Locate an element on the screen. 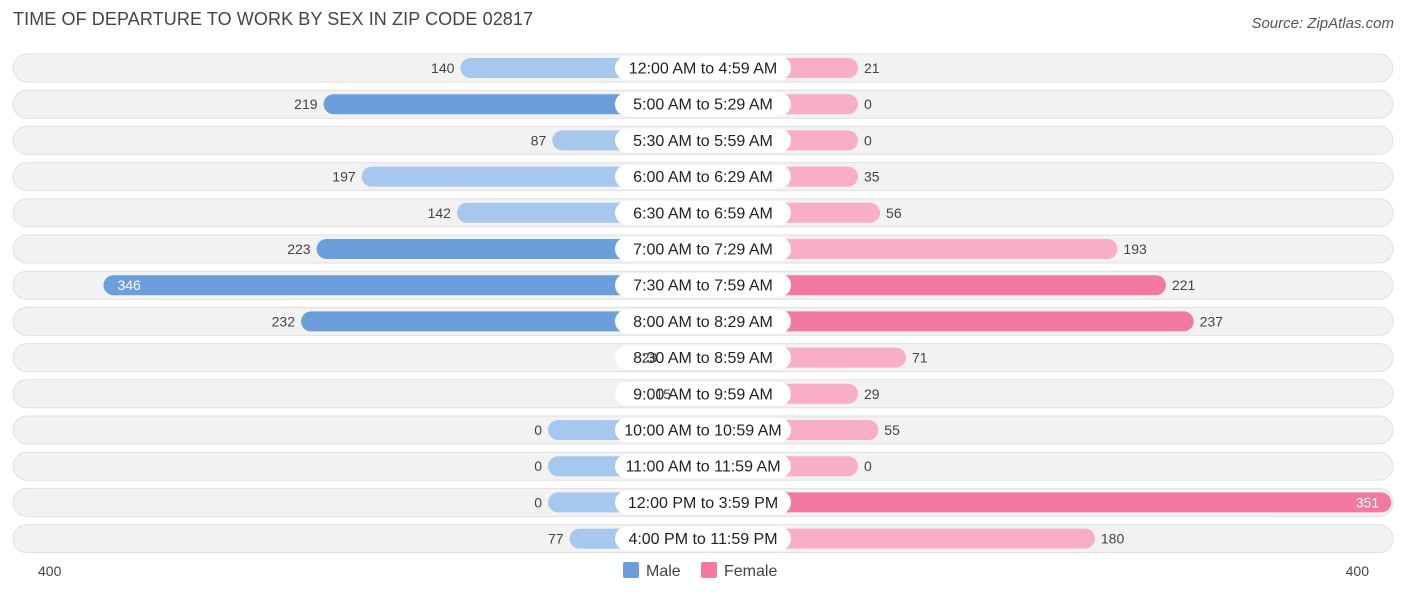  category-label: 7:00 AM to 7:29 AM is located at coordinates (703, 249).